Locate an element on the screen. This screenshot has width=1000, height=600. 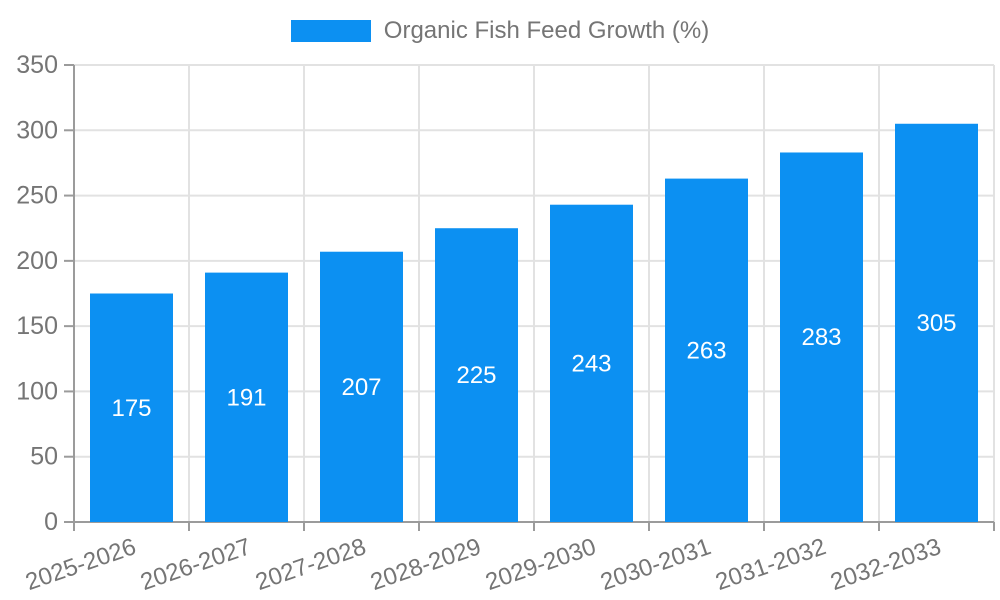
x-tick-label: 2030-2031 is located at coordinates (655, 564).